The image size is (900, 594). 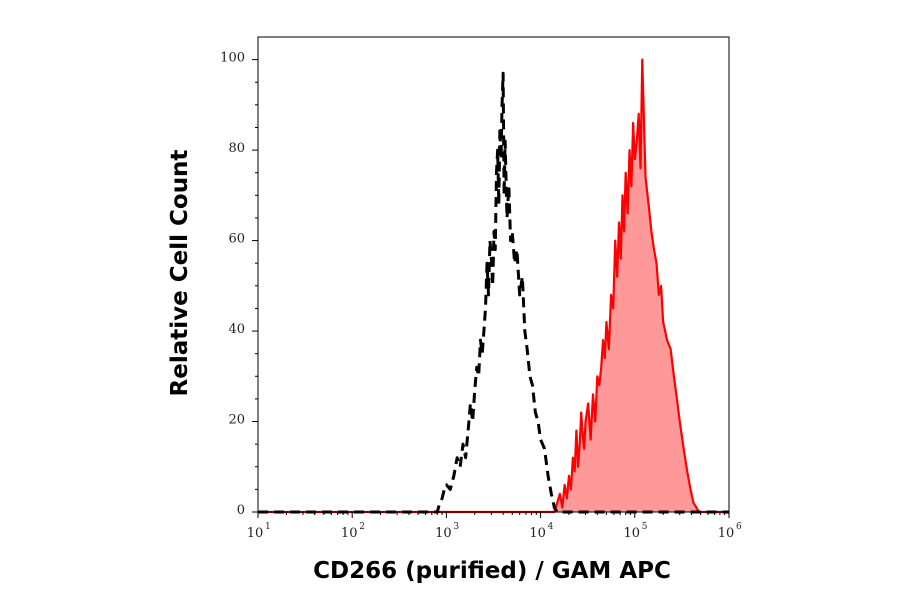 I want to click on y-axis-title: Relative Cell Count, so click(x=180, y=273).